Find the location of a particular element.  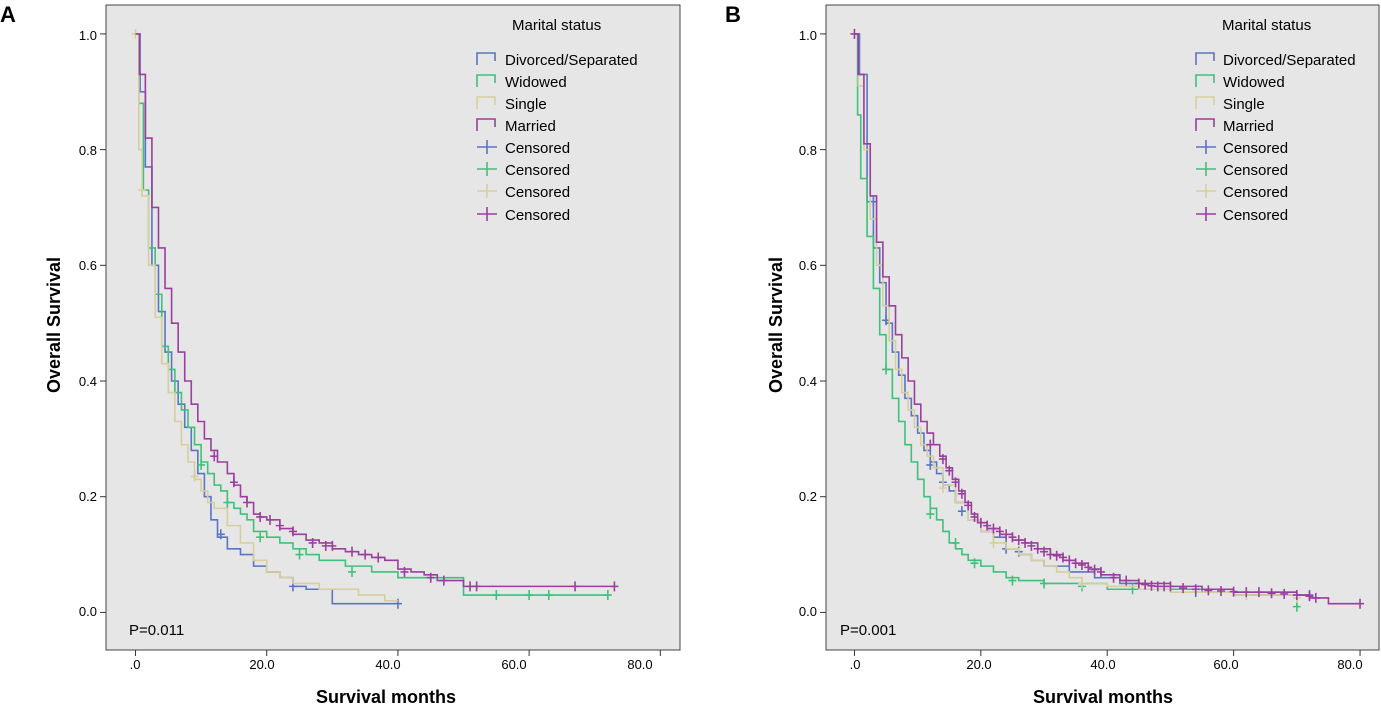

y-tick-label: 0.4 is located at coordinates (808, 381).